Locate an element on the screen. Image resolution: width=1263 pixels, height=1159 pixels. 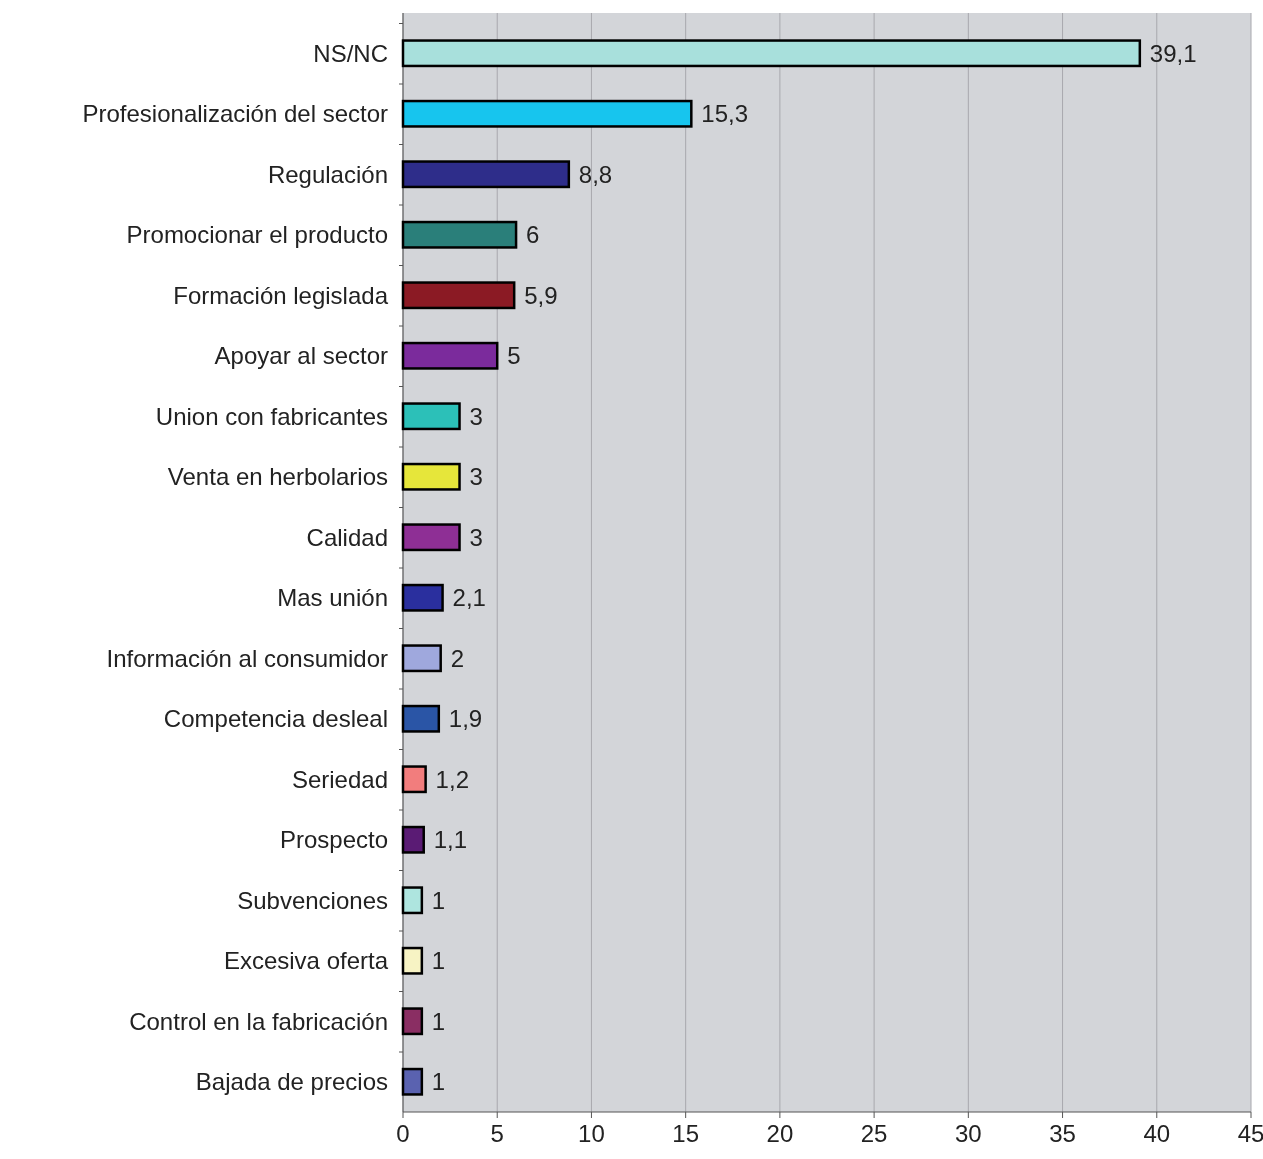
y-tick-label: Formación legislada is located at coordinates (281, 295).